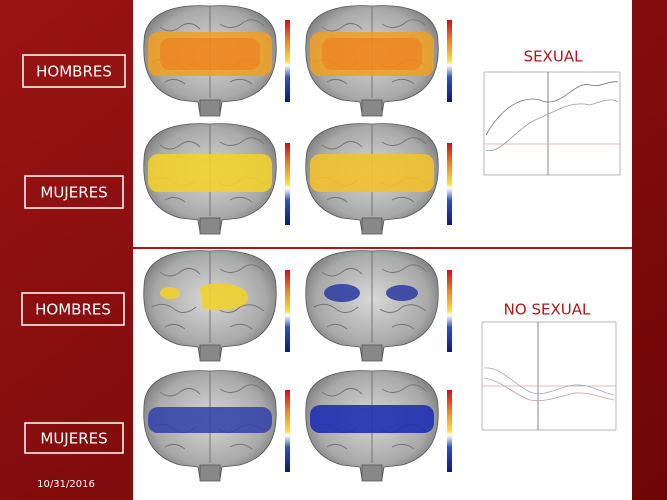  Describe the element at coordinates (554, 57) in the screenshot. I see `panel-title: SEXUAL` at that location.